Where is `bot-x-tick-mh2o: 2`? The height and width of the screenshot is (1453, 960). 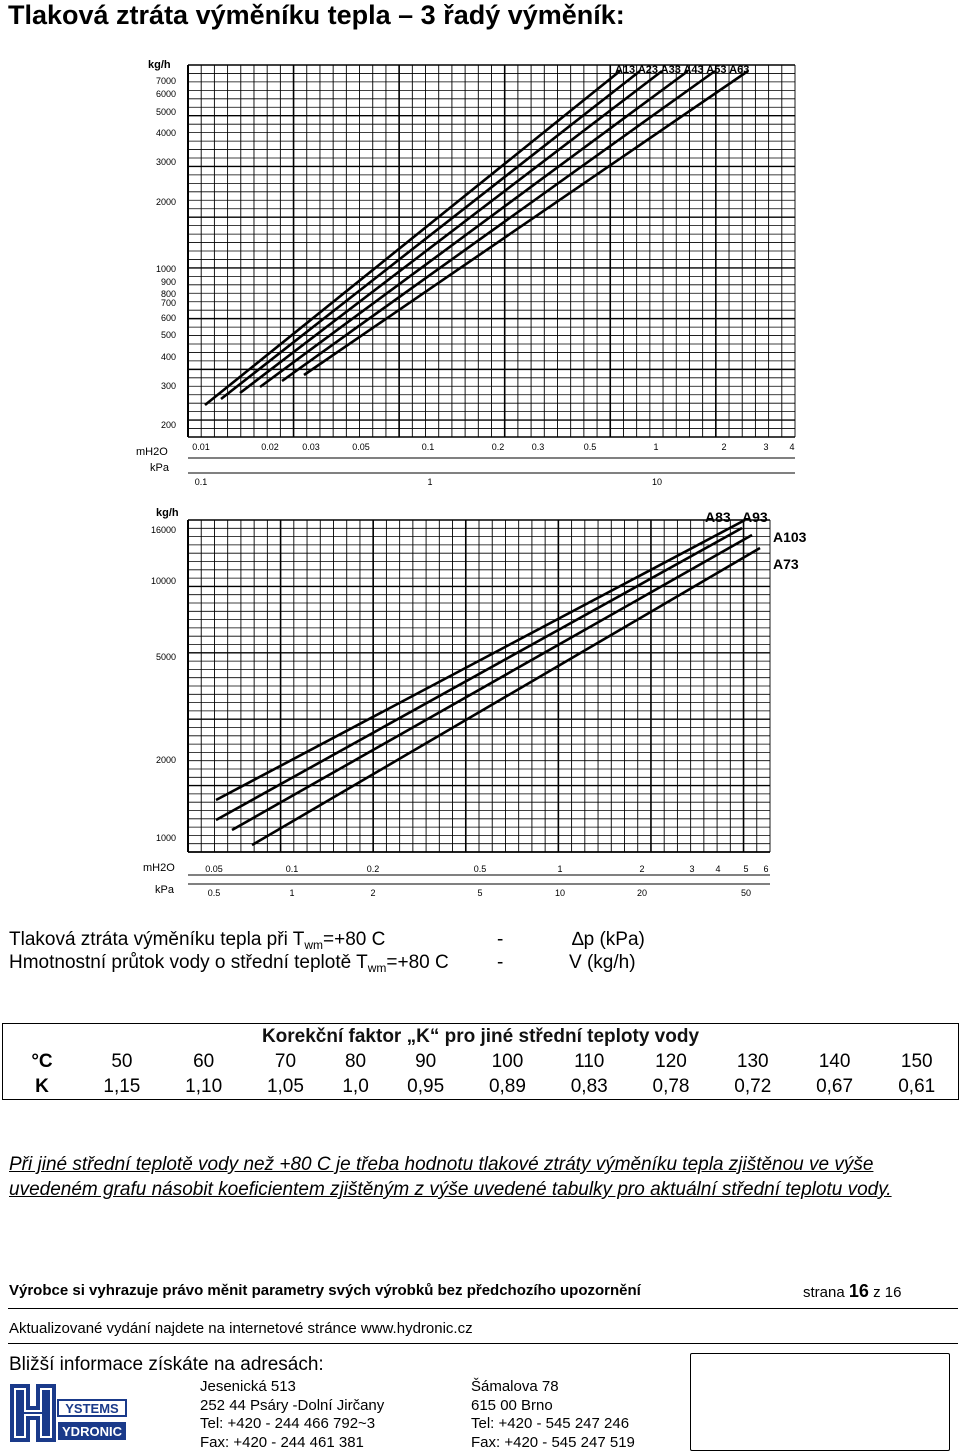 bot-x-tick-mh2o: 2 is located at coordinates (641, 869).